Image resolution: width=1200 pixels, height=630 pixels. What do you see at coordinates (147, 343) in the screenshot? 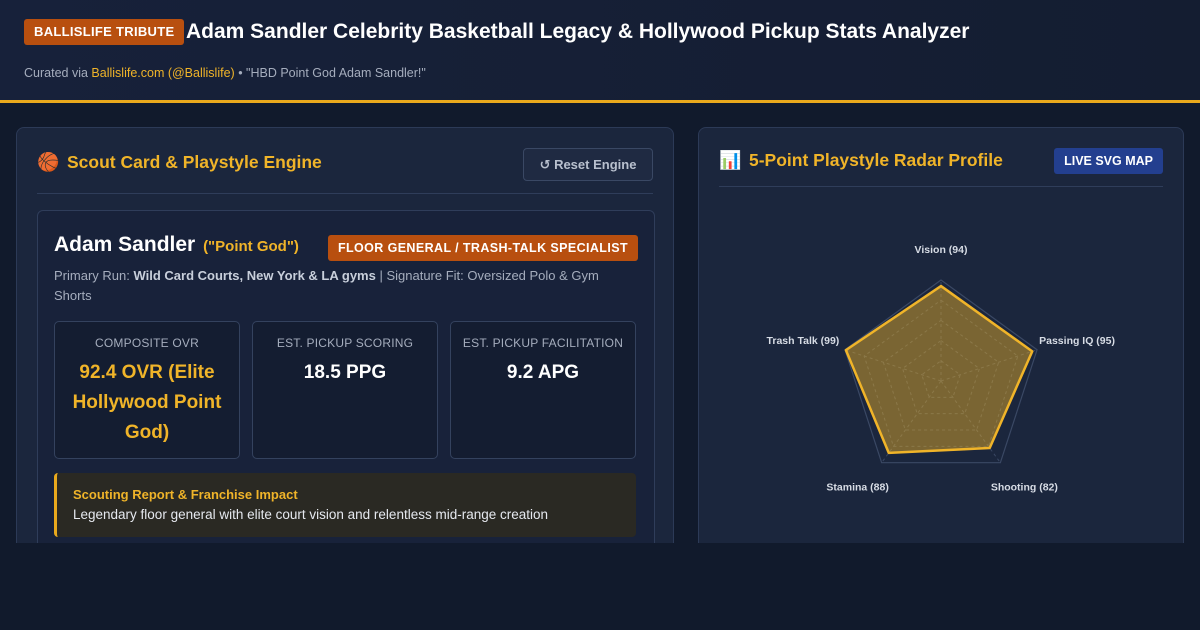
I see `stat-label: COMPOSITE OVR` at bounding box center [147, 343].